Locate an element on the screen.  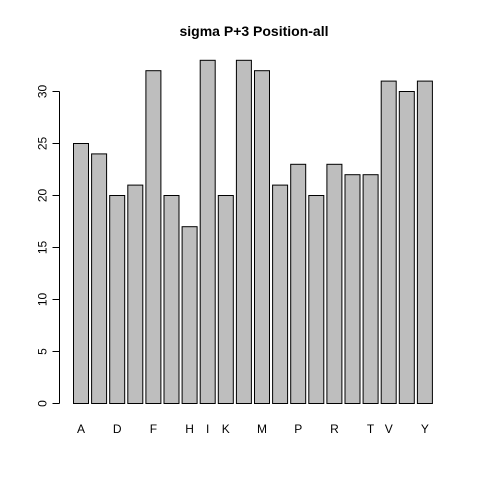
bar-V is located at coordinates (388, 242).